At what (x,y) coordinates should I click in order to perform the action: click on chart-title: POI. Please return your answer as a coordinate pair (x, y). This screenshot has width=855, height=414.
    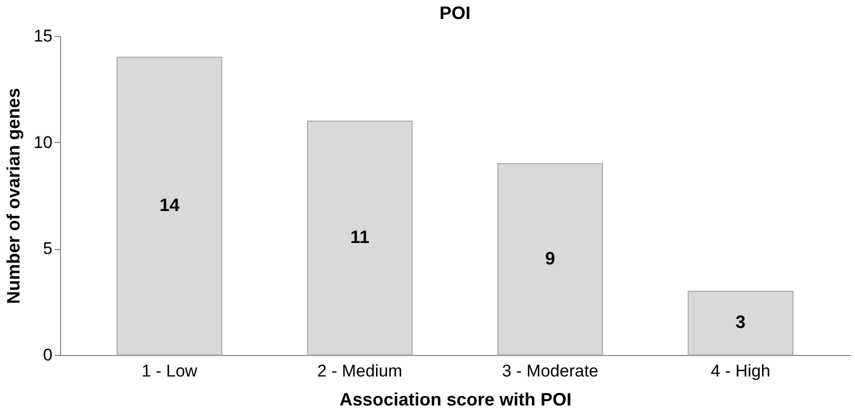
    Looking at the image, I should click on (455, 13).